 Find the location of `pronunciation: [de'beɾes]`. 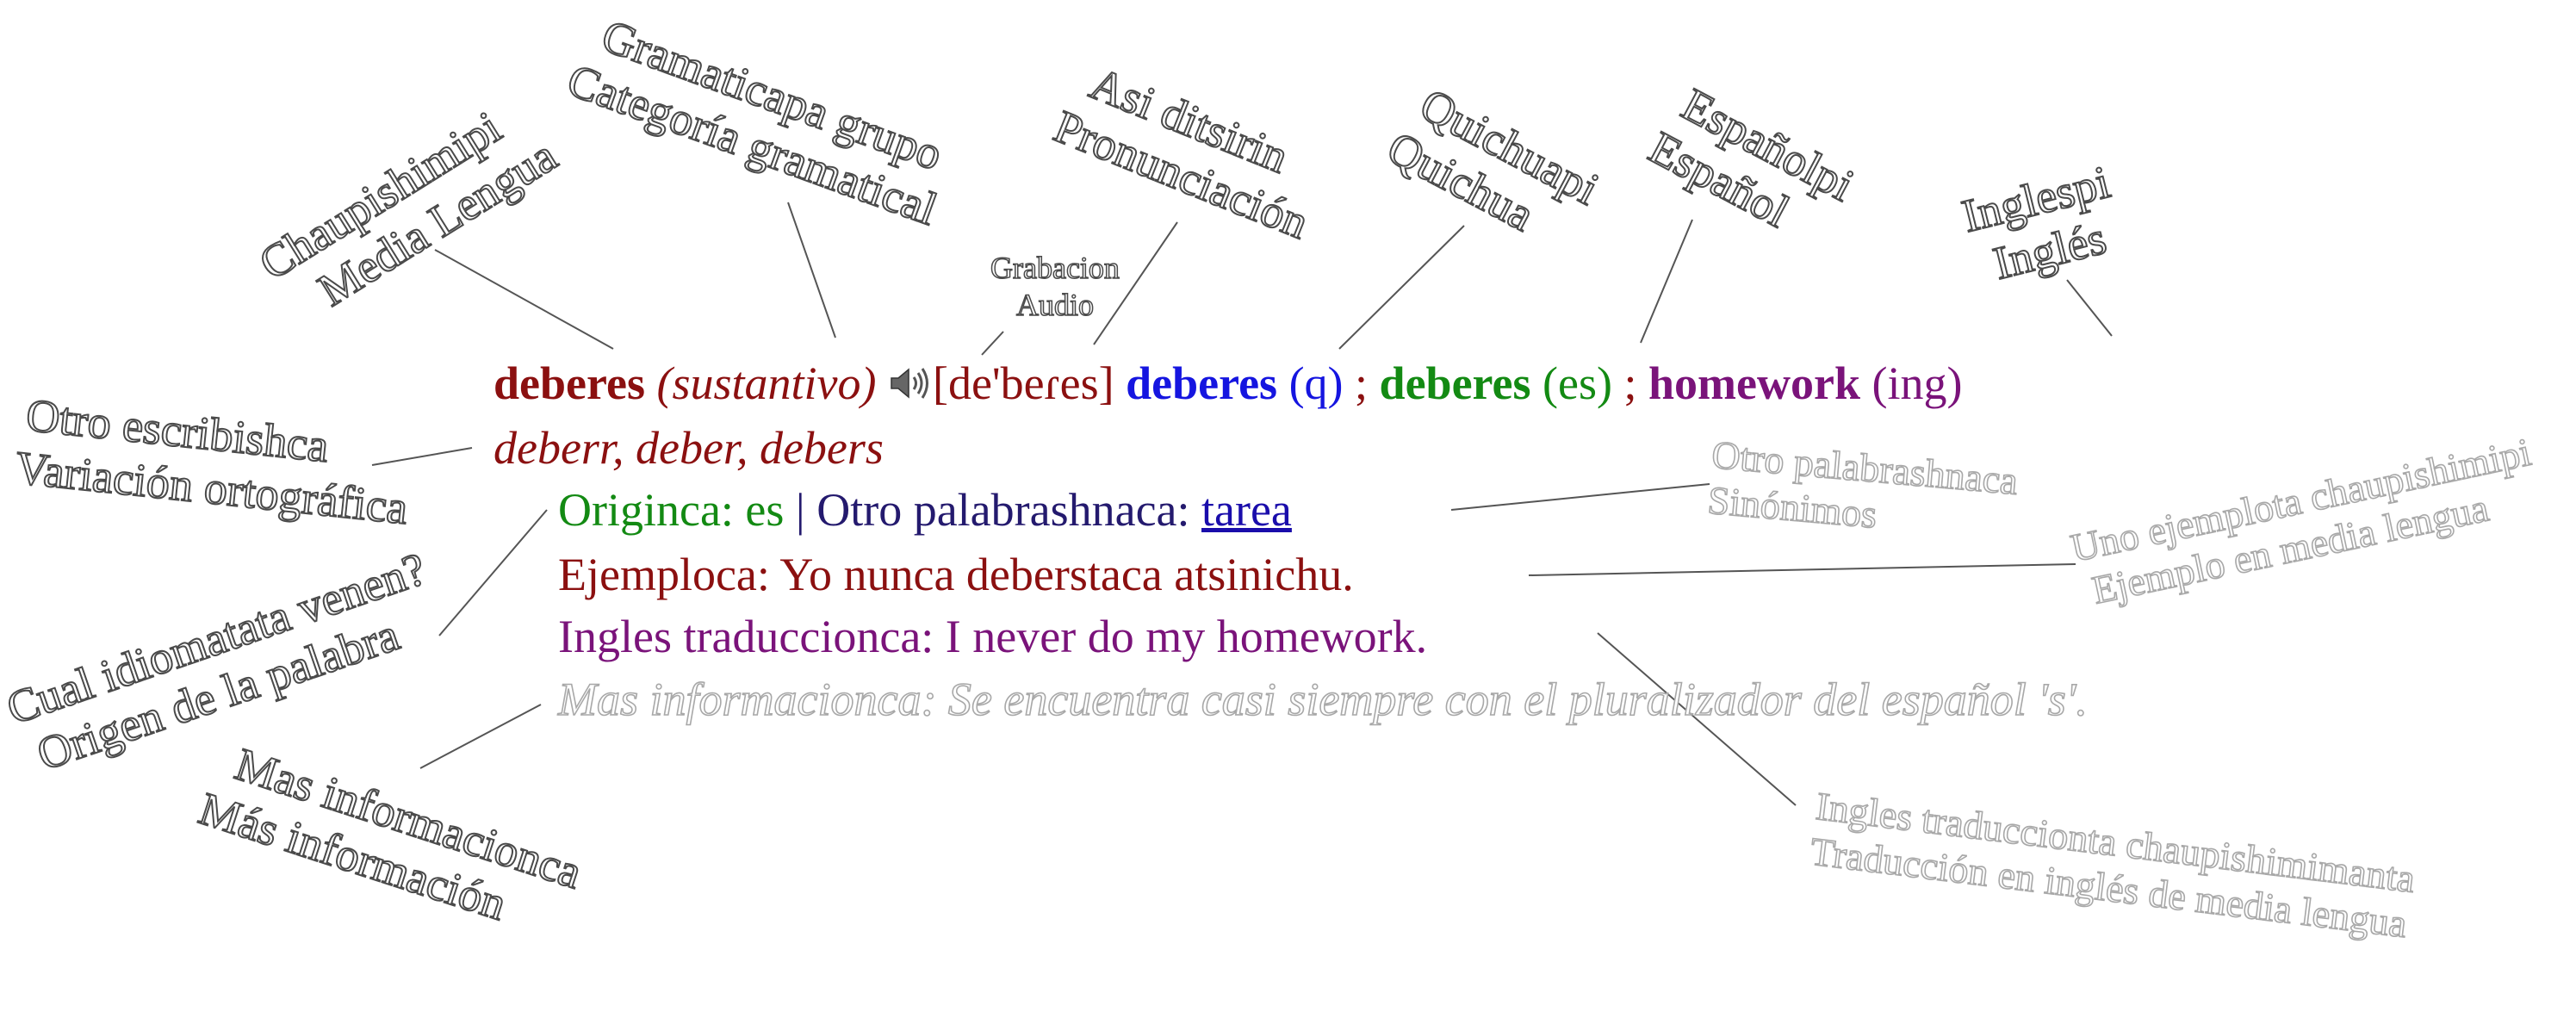

pronunciation: [de'beɾes] is located at coordinates (1023, 383).